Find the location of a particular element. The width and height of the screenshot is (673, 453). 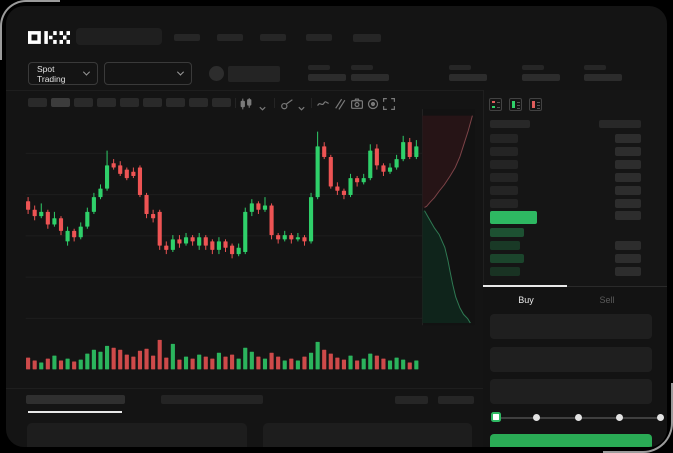

pair-selector-dropdown is located at coordinates (148, 73).